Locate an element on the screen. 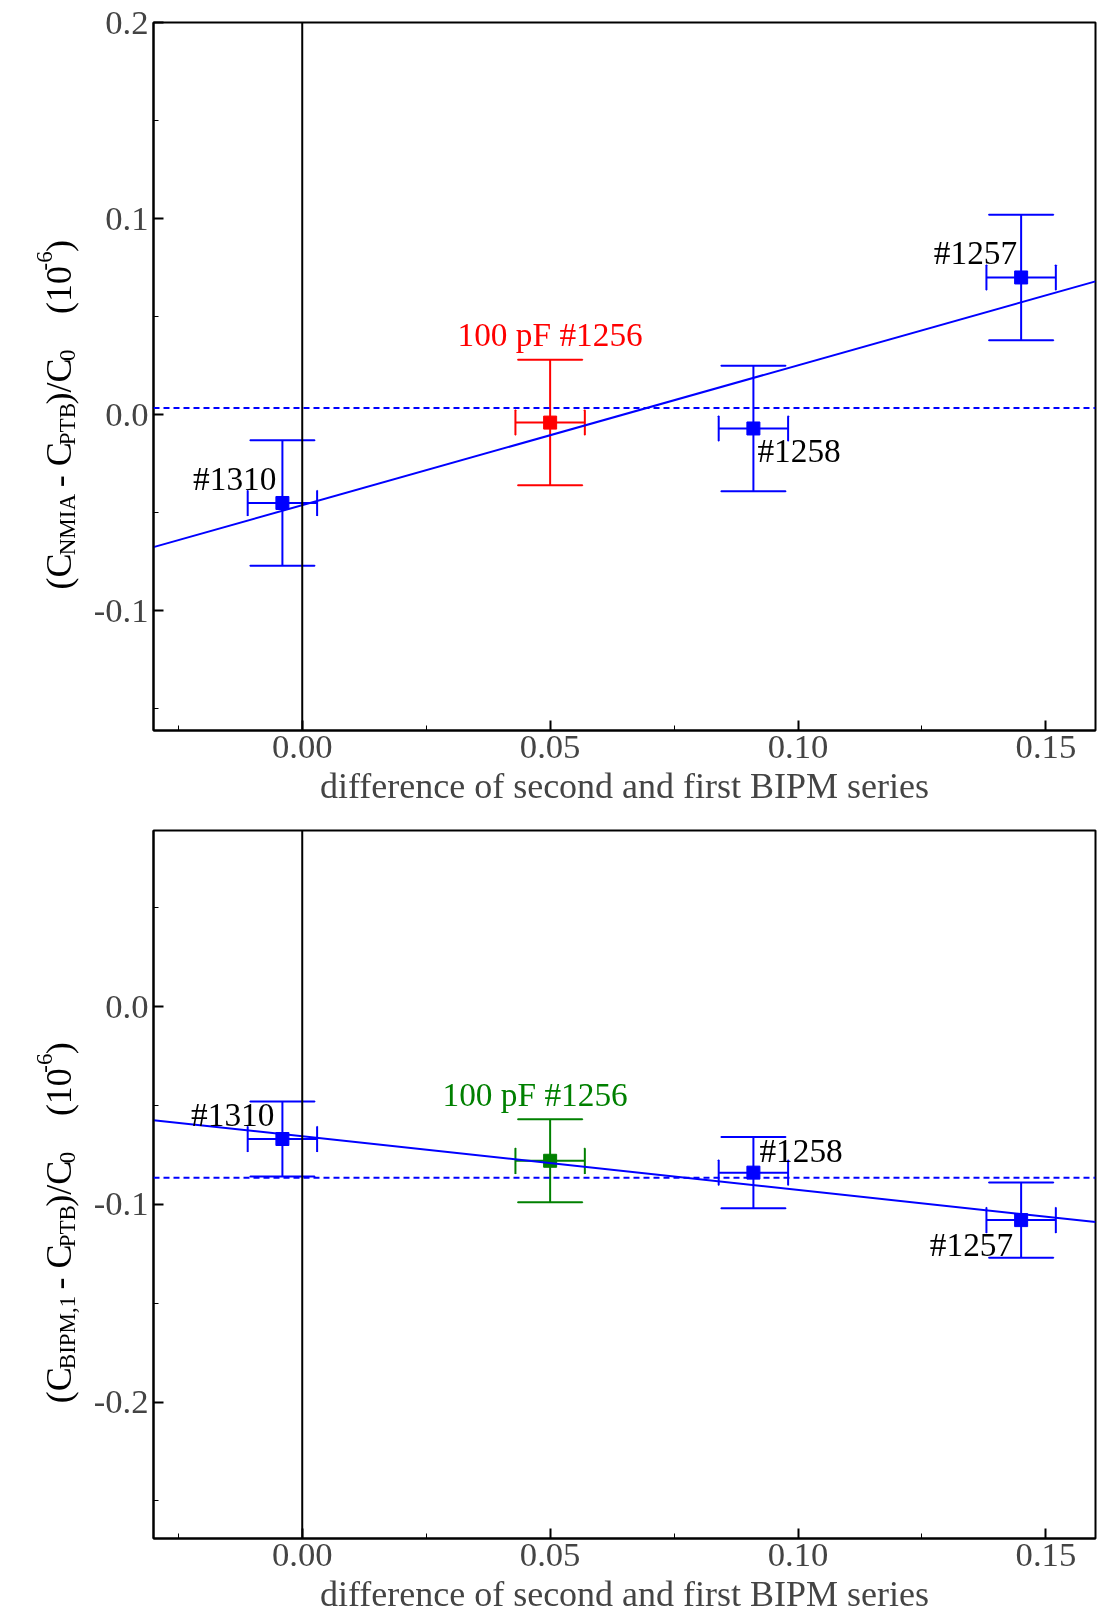 This screenshot has width=1107, height=1622. text: (CBIPM,1 - CPTB)/C0 (10-6) is located at coordinates (56, 1223).